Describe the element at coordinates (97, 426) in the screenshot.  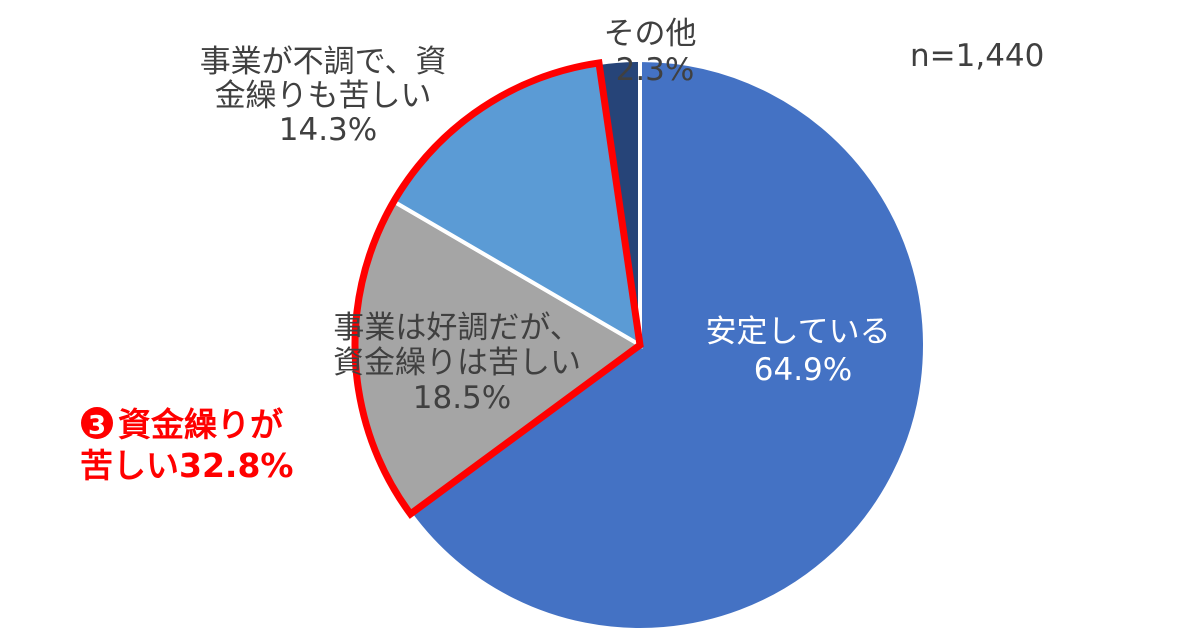
I see `highlight-number: 3` at that location.